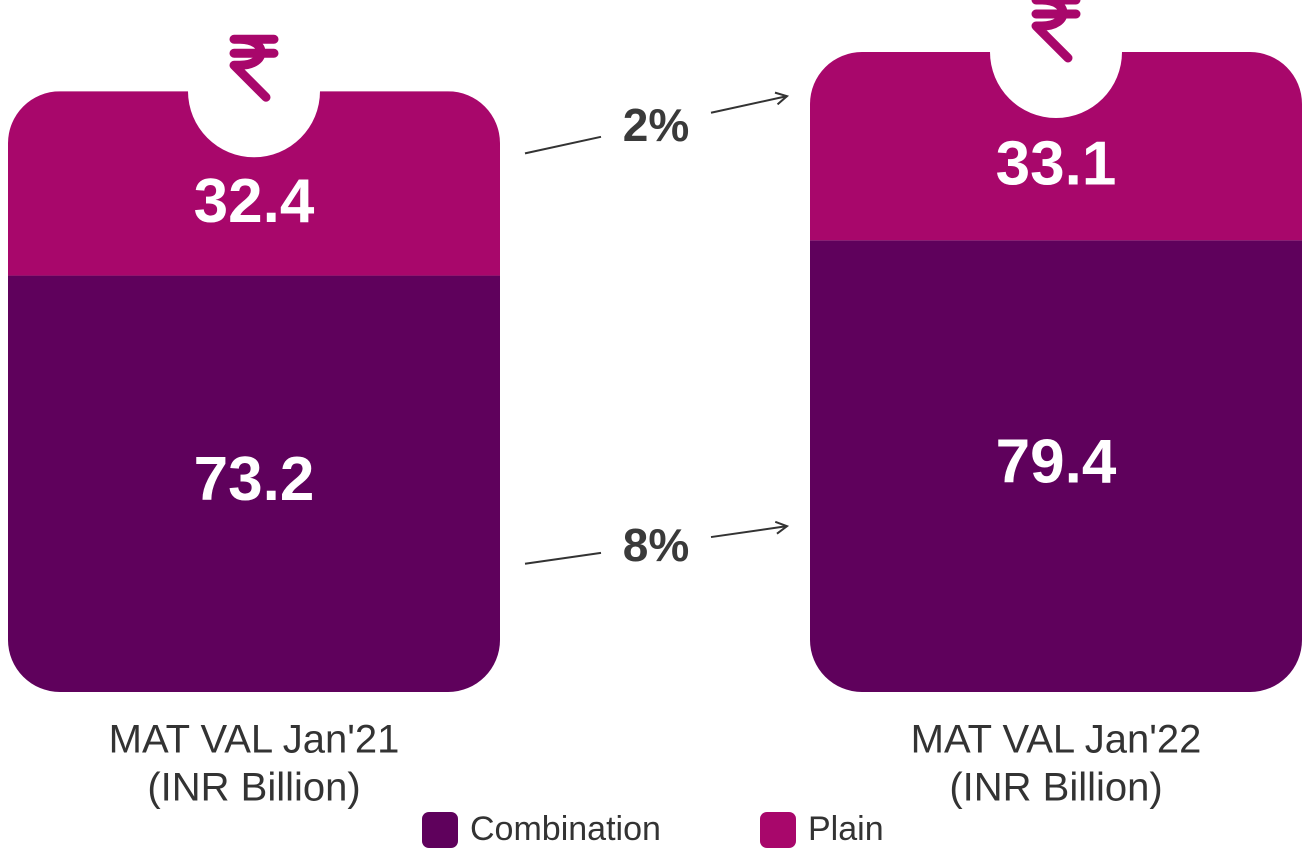  What do you see at coordinates (254, 479) in the screenshot?
I see `value-label: 73.2` at bounding box center [254, 479].